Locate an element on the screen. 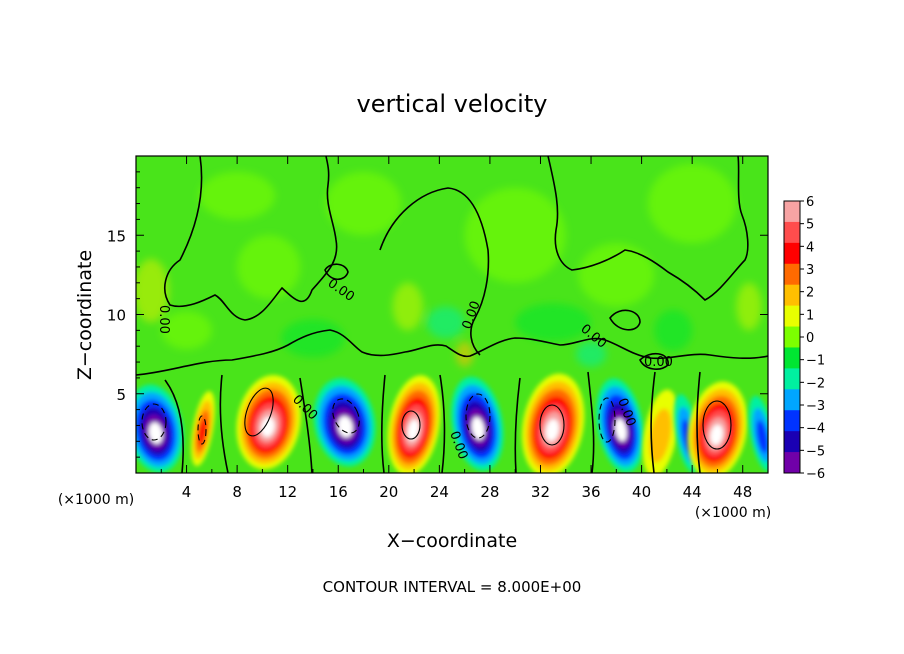 The width and height of the screenshot is (904, 654). colorbar-tick-label: −5 is located at coordinates (815, 451).